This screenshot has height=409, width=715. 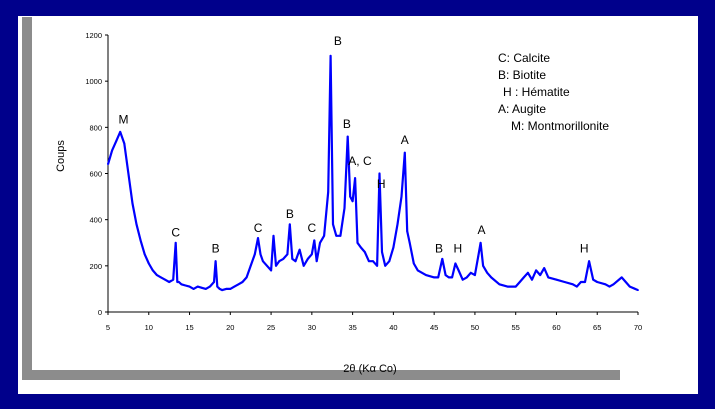 What do you see at coordinates (393, 327) in the screenshot?
I see `x-tick-label: 40` at bounding box center [393, 327].